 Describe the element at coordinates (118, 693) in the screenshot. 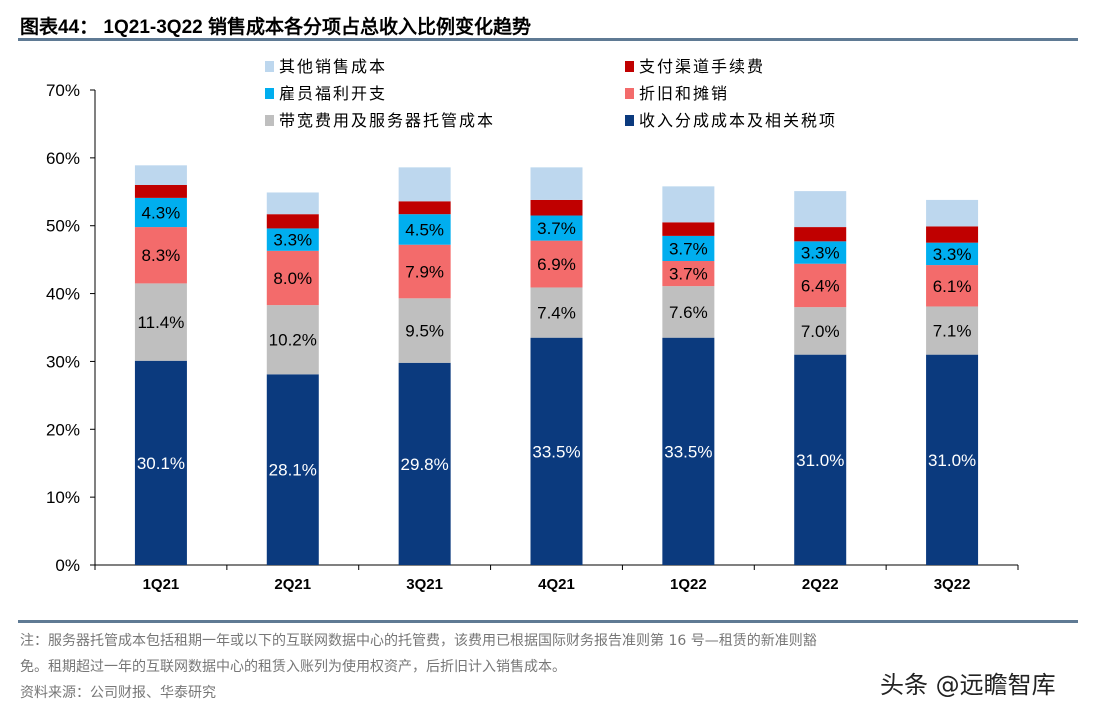

I see `source-note: 资料来源：公司财报、华泰研究` at that location.